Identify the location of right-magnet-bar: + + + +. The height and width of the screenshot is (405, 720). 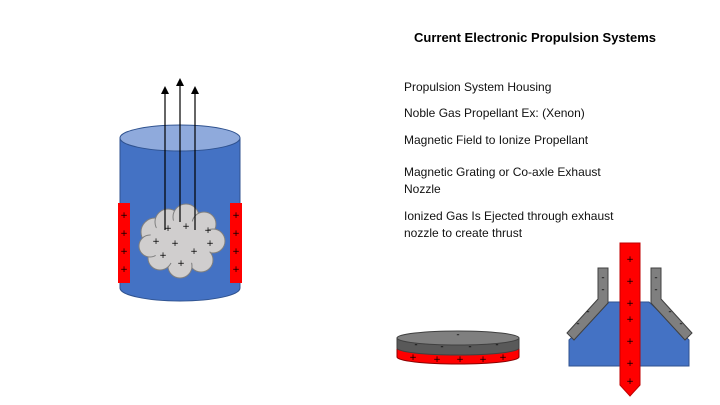
(236, 243).